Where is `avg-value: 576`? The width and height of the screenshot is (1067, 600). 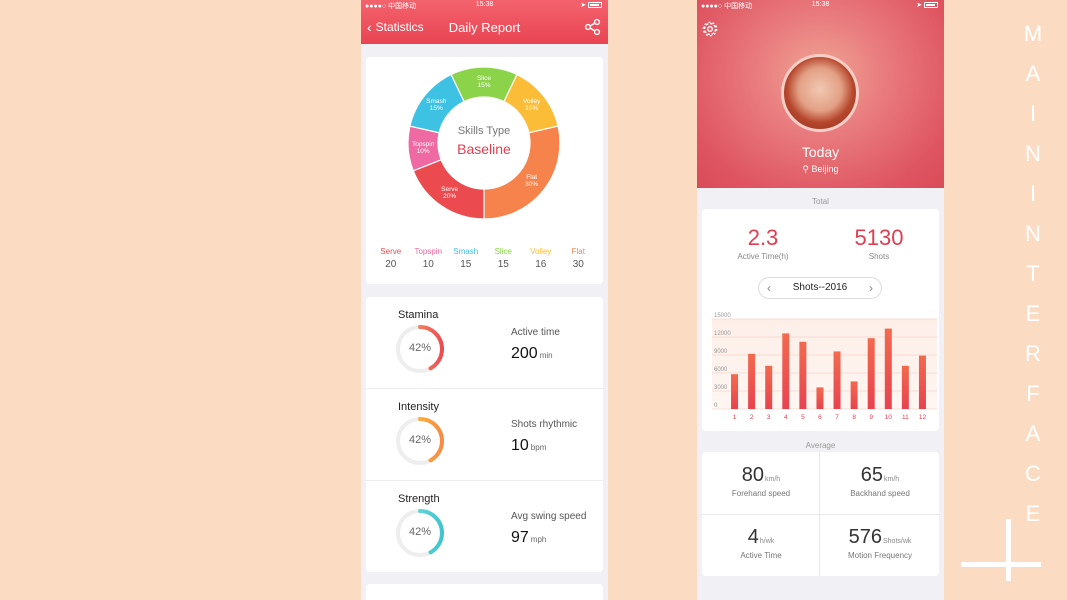 avg-value: 576 is located at coordinates (865, 537).